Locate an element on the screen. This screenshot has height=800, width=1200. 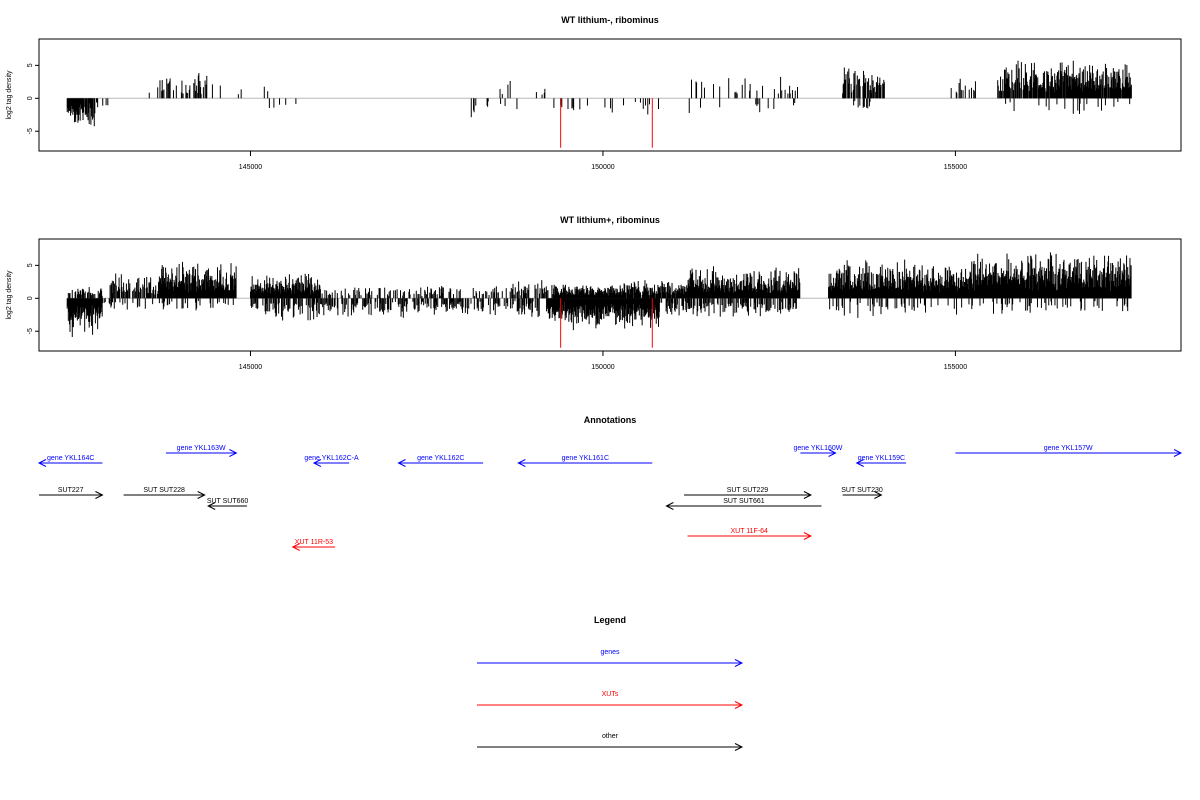
feature-label: gene YKL164C is located at coordinates (70, 458).